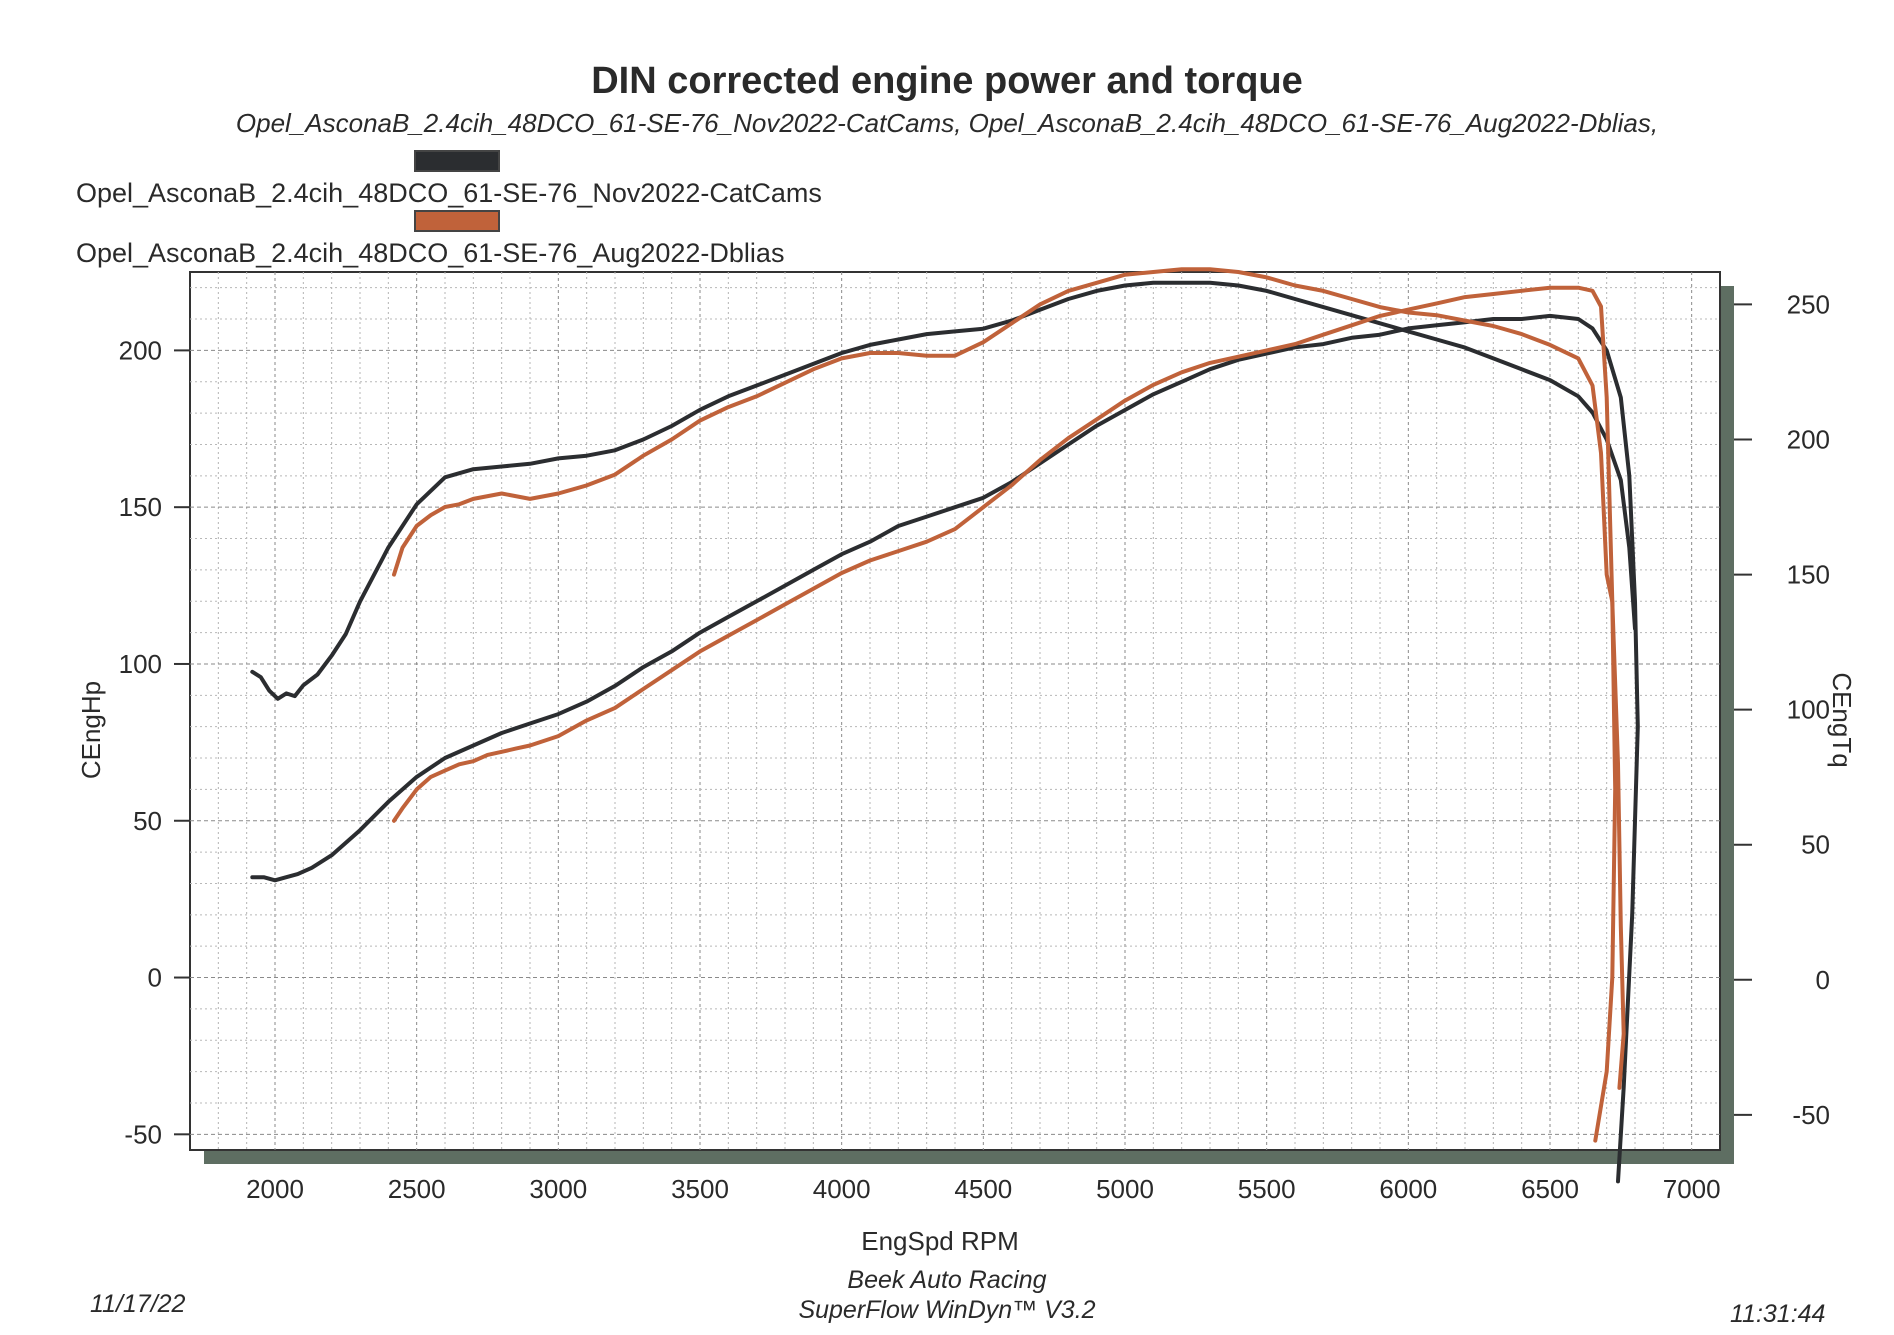 The height and width of the screenshot is (1335, 1894). I want to click on x-tick-label: 7000, so click(1692, 1189).